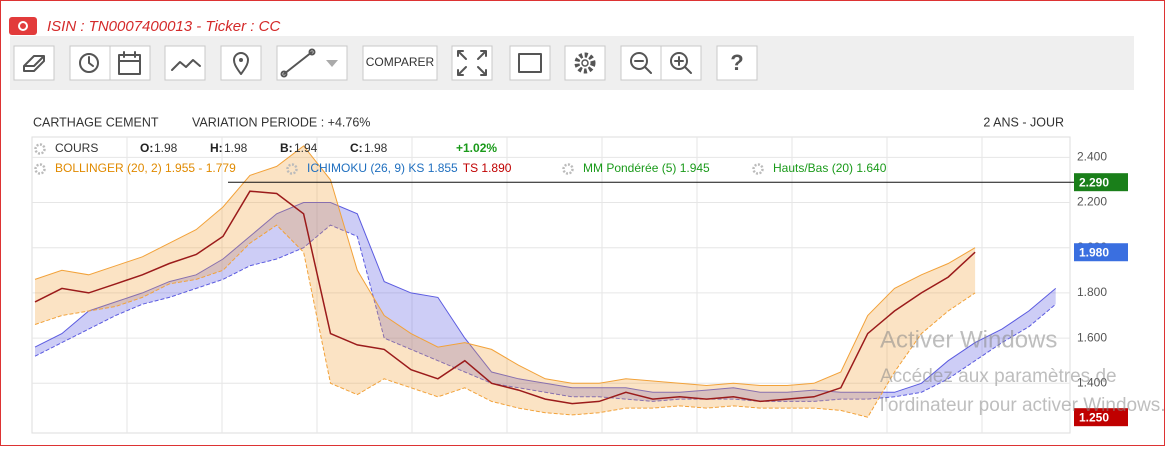 This screenshot has height=451, width=1165. I want to click on btn-frame, so click(530, 63).